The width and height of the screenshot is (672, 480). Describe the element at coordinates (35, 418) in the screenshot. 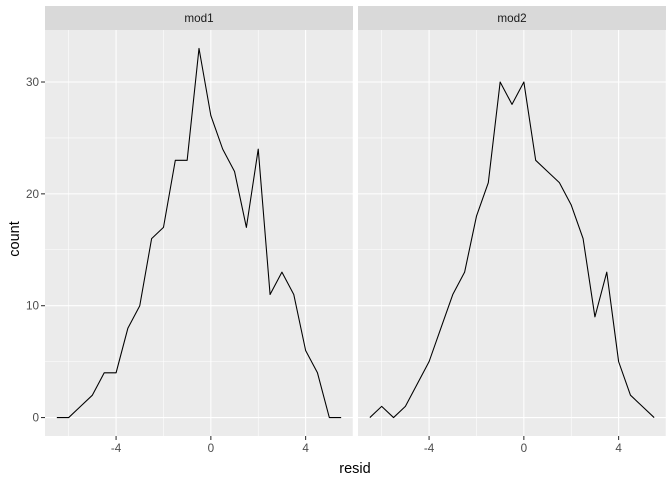

I see `y-tick-label: 0` at that location.